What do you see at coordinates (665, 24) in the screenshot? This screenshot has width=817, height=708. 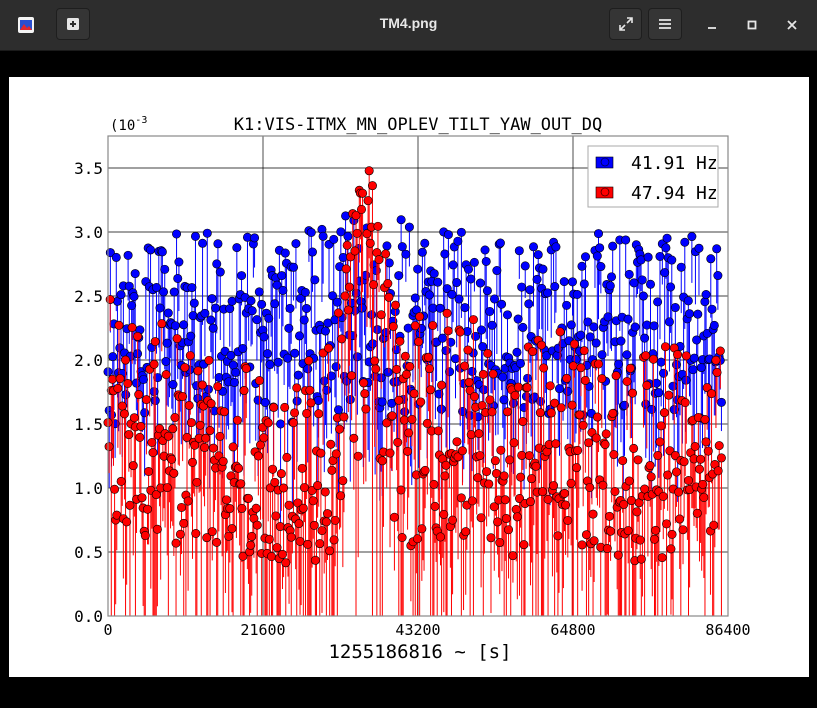 I see `menu-button` at bounding box center [665, 24].